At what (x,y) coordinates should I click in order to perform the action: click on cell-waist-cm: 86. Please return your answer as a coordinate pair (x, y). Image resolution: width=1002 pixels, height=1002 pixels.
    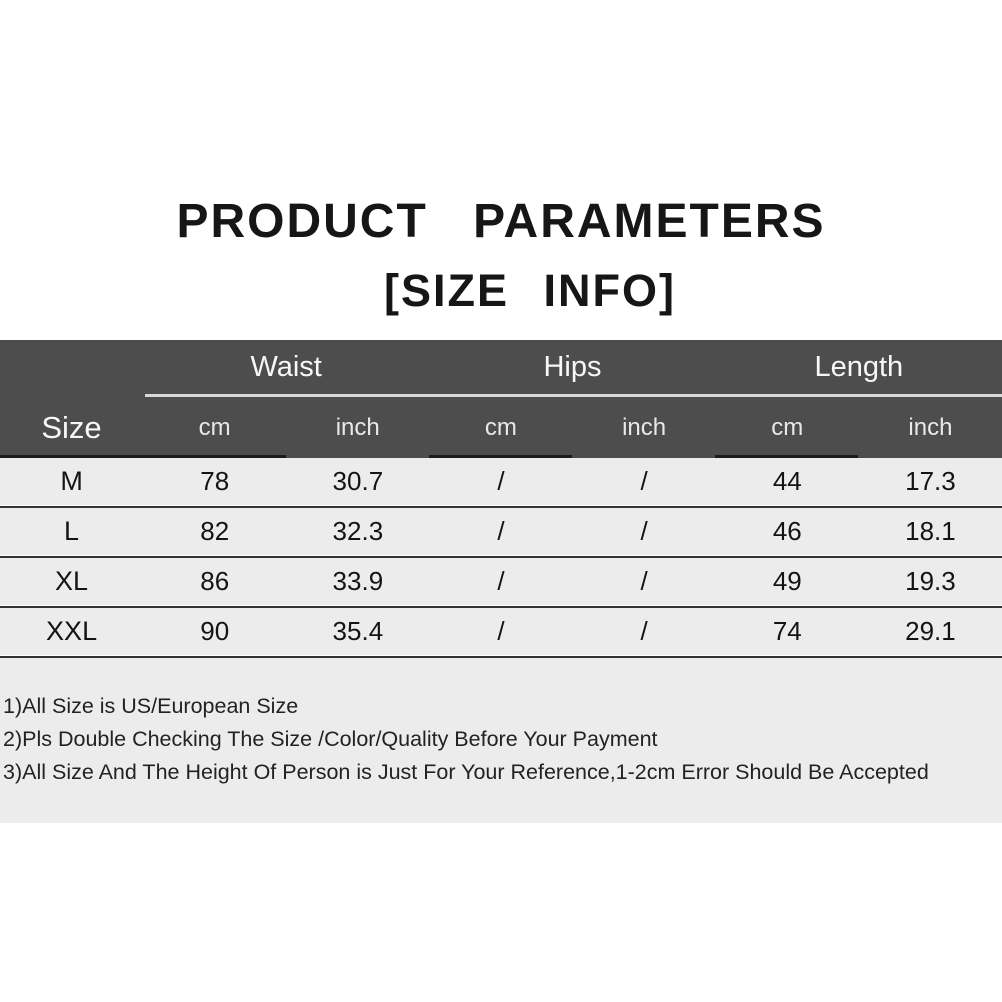
    Looking at the image, I should click on (215, 581).